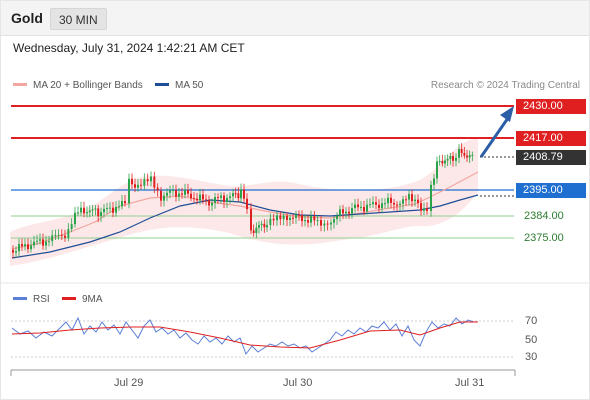 Image resolution: width=590 pixels, height=400 pixels. Describe the element at coordinates (531, 321) in the screenshot. I see `rsi-level-70: 70` at that location.